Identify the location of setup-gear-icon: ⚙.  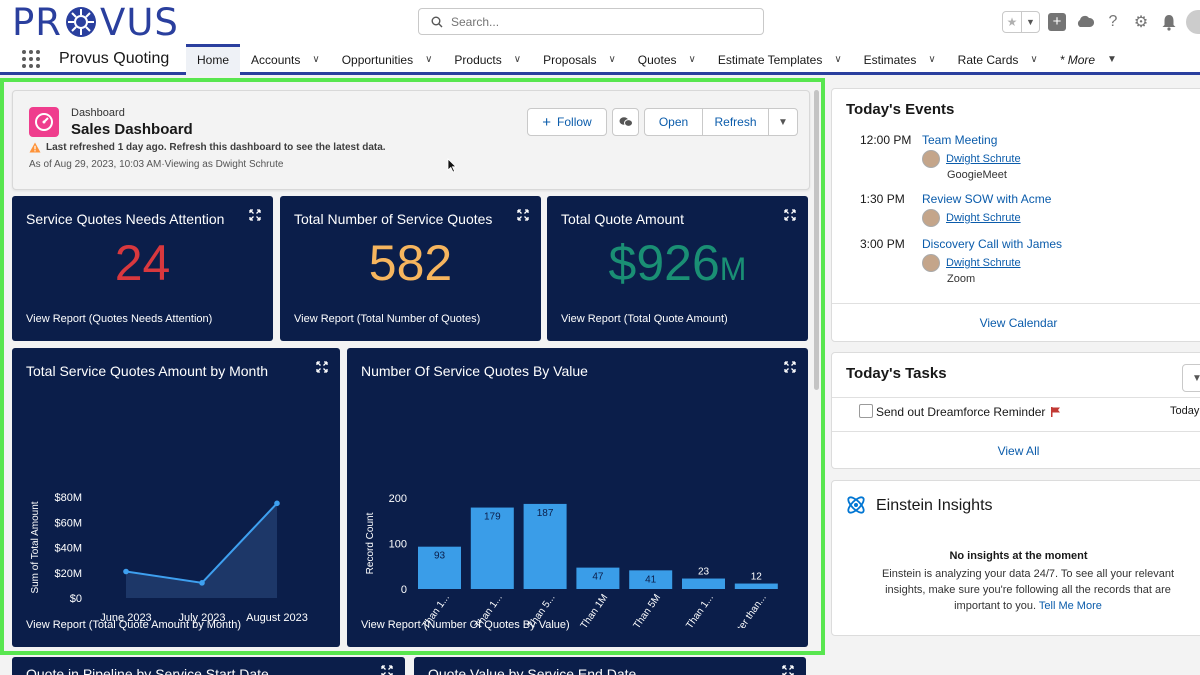
(1141, 22).